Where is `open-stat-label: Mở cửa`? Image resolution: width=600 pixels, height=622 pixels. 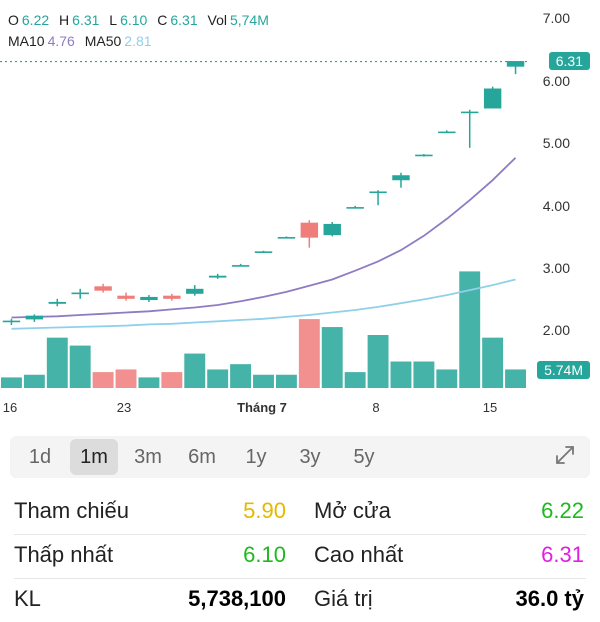 open-stat-label: Mở cửa is located at coordinates (352, 510).